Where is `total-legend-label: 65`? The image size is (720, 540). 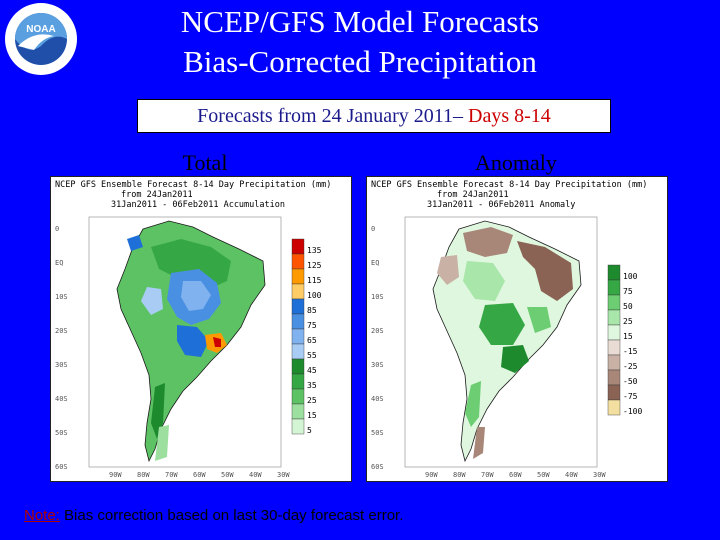 total-legend-label: 65 is located at coordinates (312, 340).